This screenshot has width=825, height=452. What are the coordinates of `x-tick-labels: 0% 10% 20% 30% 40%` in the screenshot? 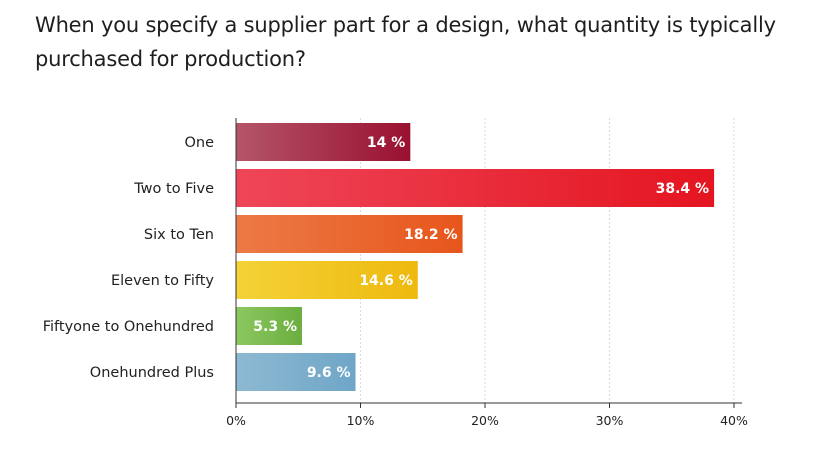 It's located at (487, 420).